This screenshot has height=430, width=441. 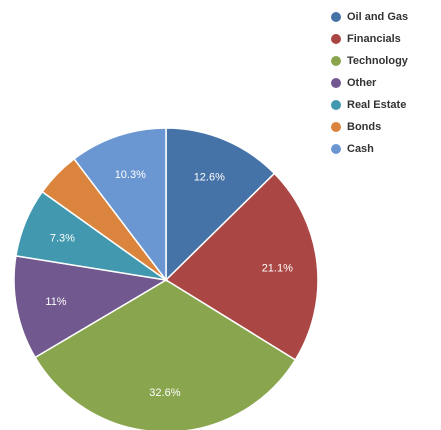 I want to click on legend-item-bonds: Bonds, so click(x=369, y=127).